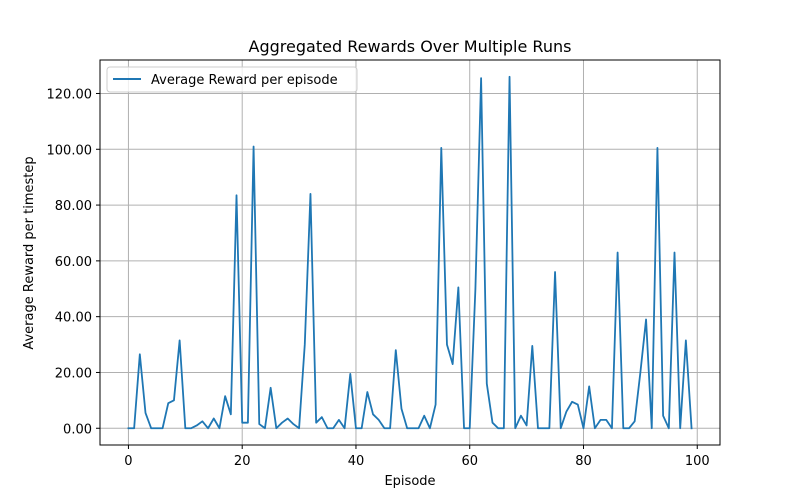 This screenshot has height=500, width=800. Describe the element at coordinates (73, 373) in the screenshot. I see `y-tick-label: 20.00` at that location.